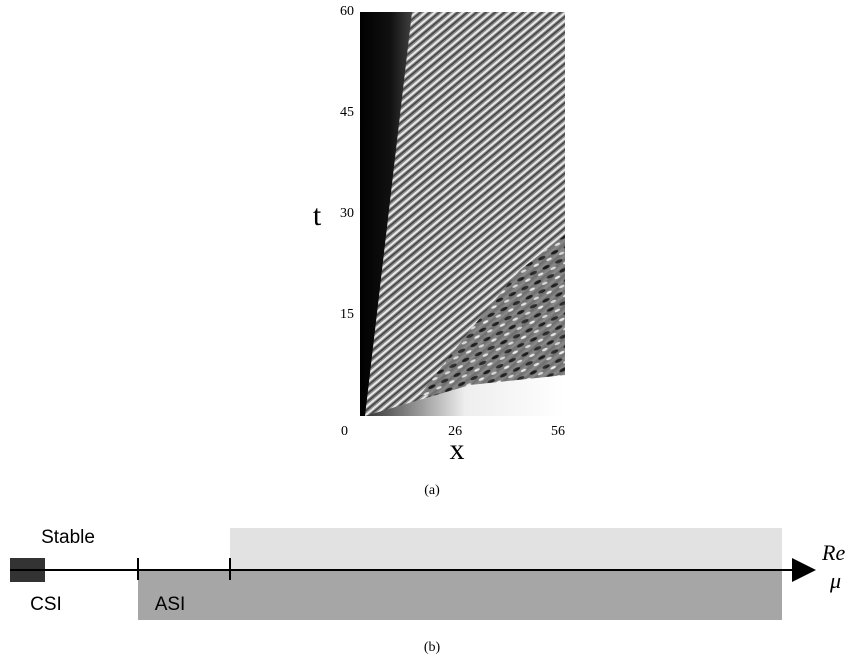  I want to click on x-axis-label: x, so click(457, 449).